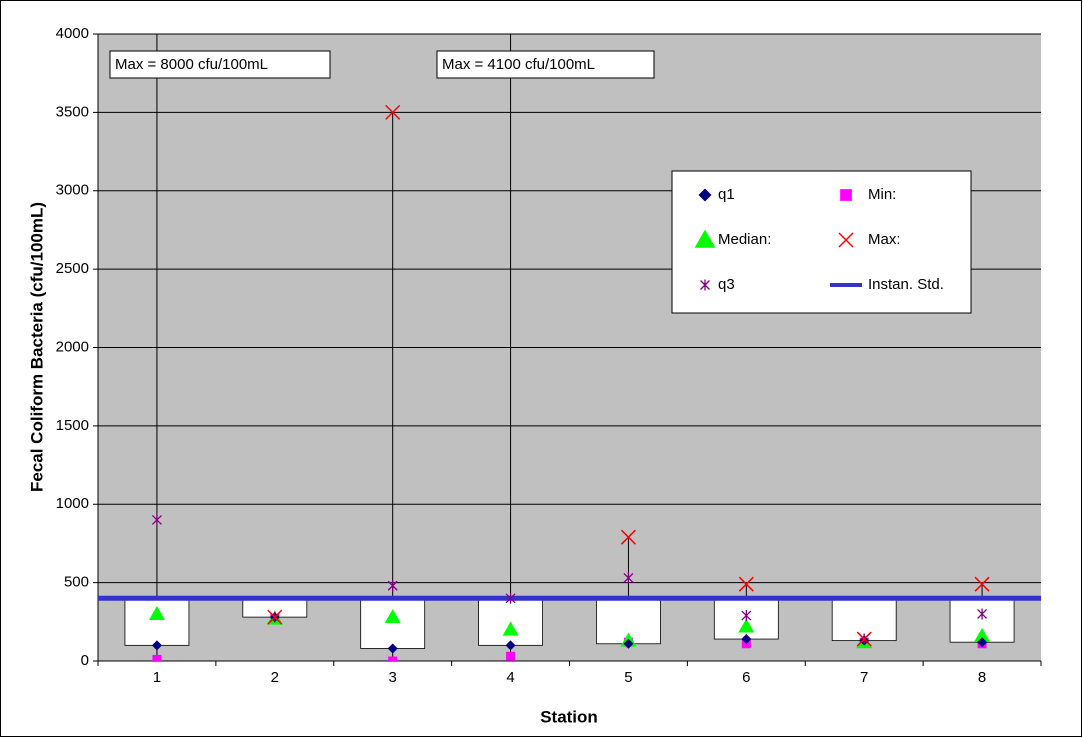 The image size is (1083, 738). Describe the element at coordinates (36, 347) in the screenshot. I see `y-axis-label: Fecal Coliform Bacteria (cfu/100mL)` at that location.